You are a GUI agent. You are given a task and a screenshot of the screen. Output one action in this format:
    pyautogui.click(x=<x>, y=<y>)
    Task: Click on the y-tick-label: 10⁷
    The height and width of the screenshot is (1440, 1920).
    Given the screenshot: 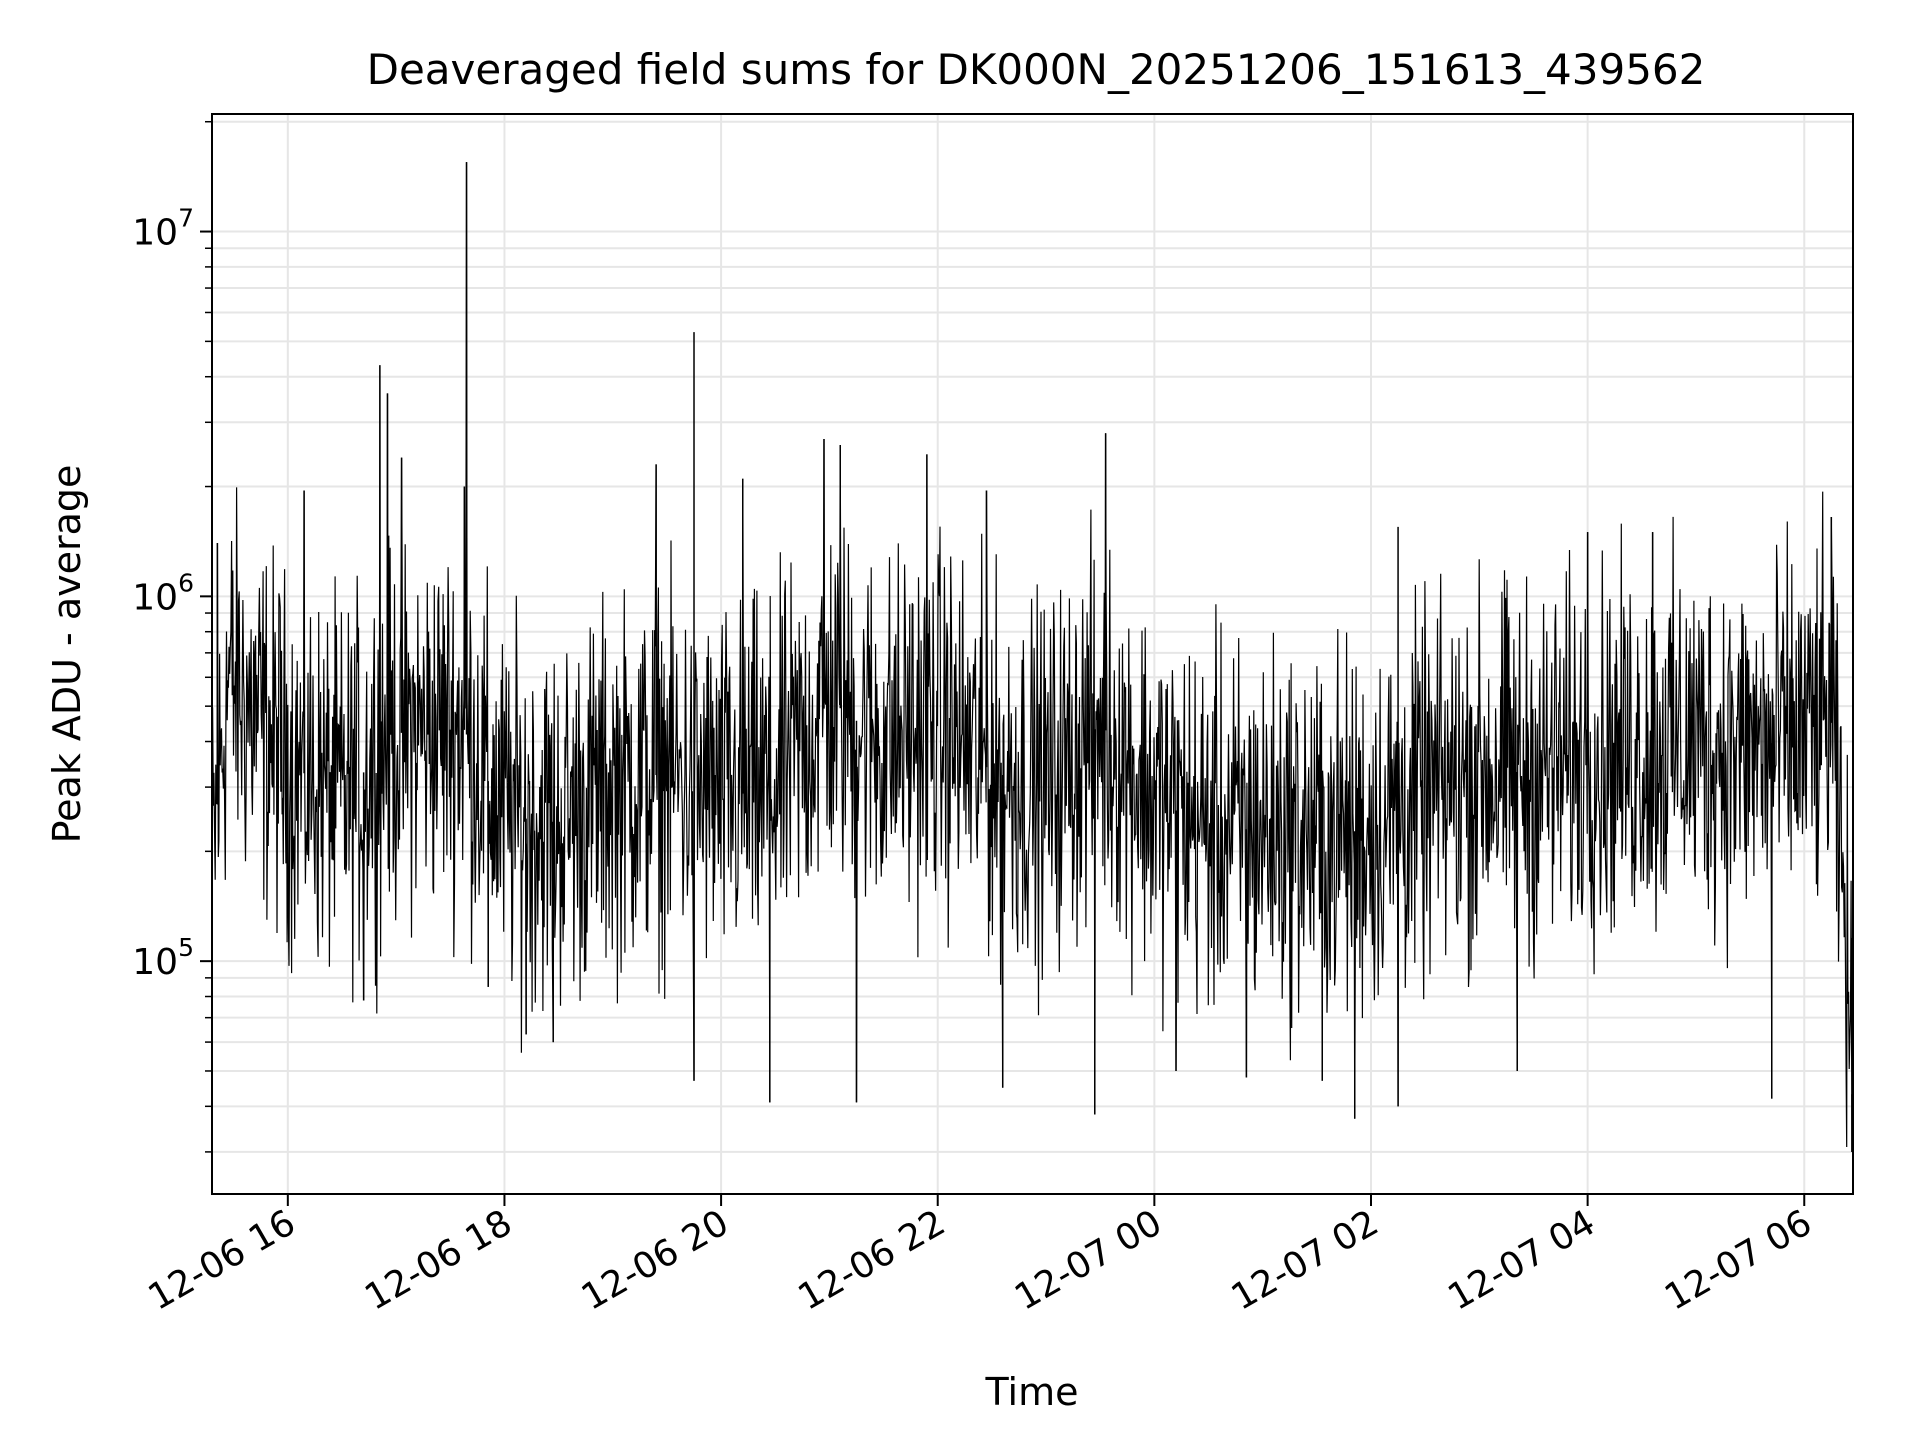 What is the action you would take?
    pyautogui.click(x=163, y=229)
    